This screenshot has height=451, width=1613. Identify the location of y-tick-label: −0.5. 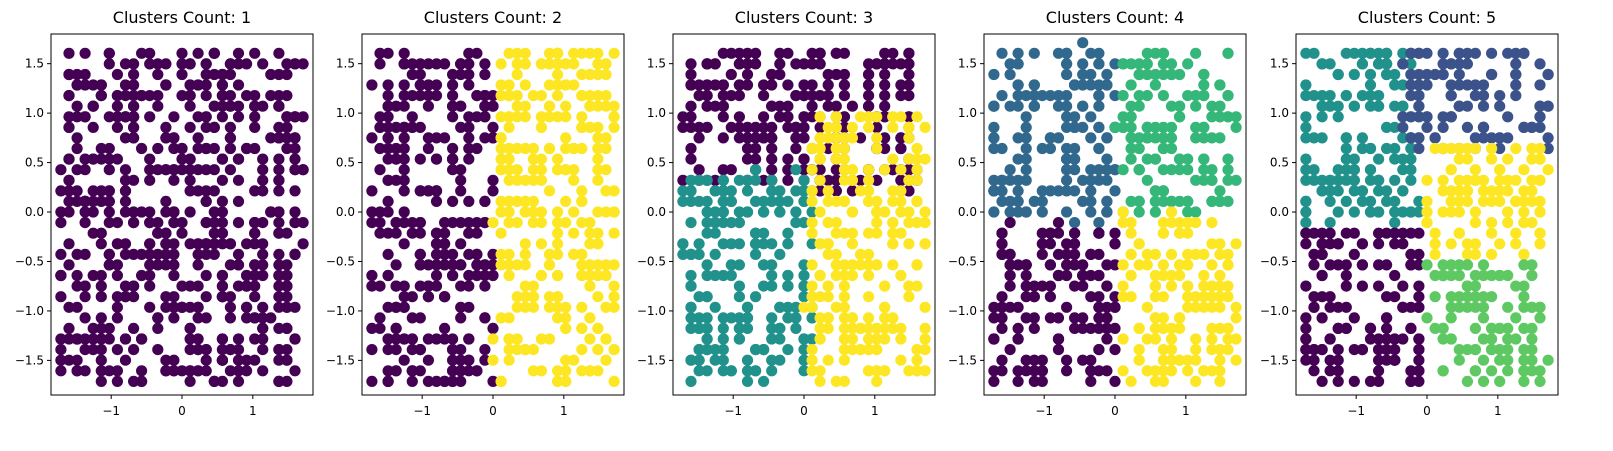
(651, 261).